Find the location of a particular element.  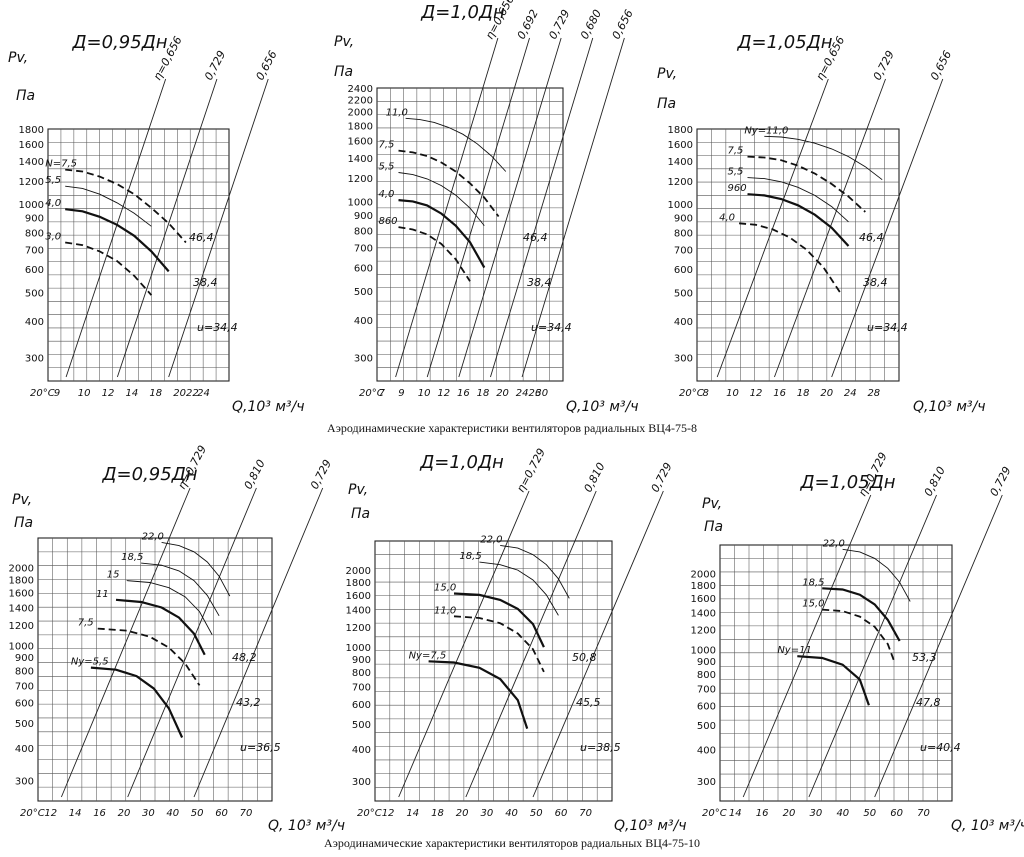

y-tick-label: 1600 is located at coordinates (360, 142).